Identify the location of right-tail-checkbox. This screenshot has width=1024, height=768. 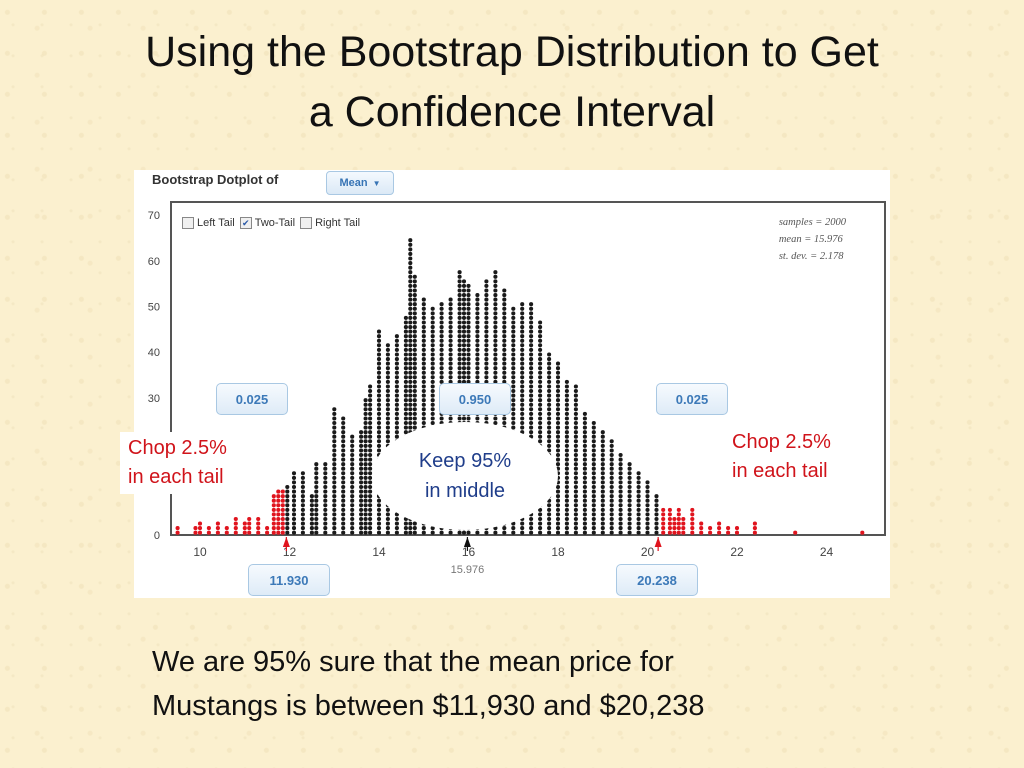
(306, 223).